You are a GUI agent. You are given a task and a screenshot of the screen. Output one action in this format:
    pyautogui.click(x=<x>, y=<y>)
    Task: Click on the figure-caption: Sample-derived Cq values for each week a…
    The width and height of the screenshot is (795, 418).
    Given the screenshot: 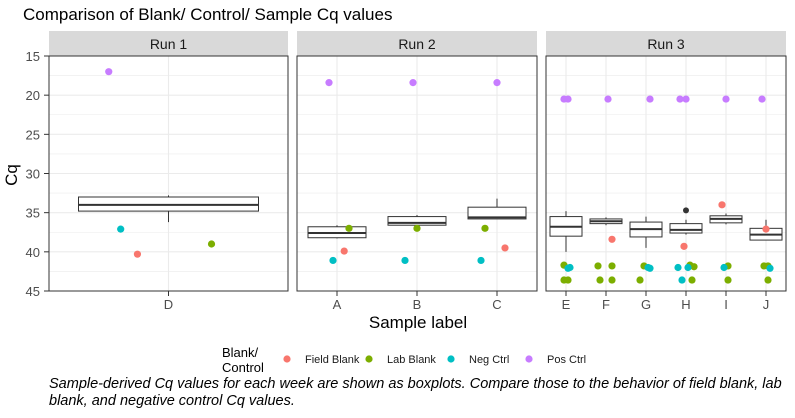 What is the action you would take?
    pyautogui.click(x=415, y=392)
    